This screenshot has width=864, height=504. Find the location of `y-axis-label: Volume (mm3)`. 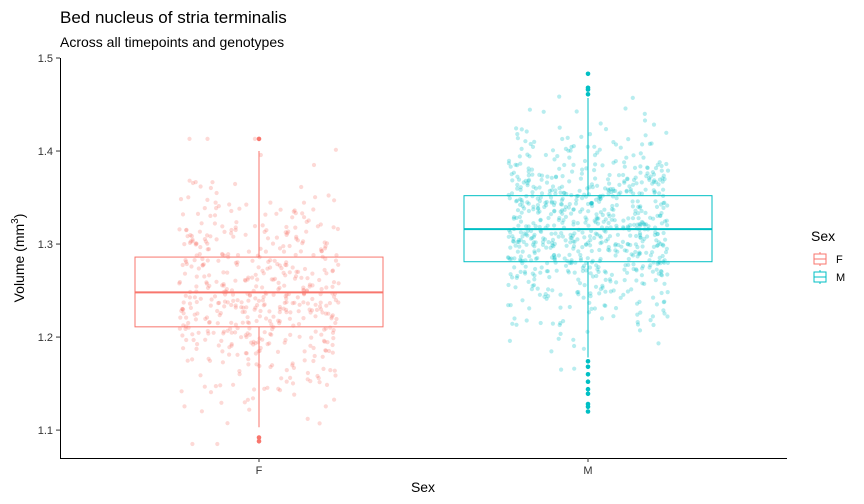

y-axis-label: Volume (mm3) is located at coordinates (18, 258).